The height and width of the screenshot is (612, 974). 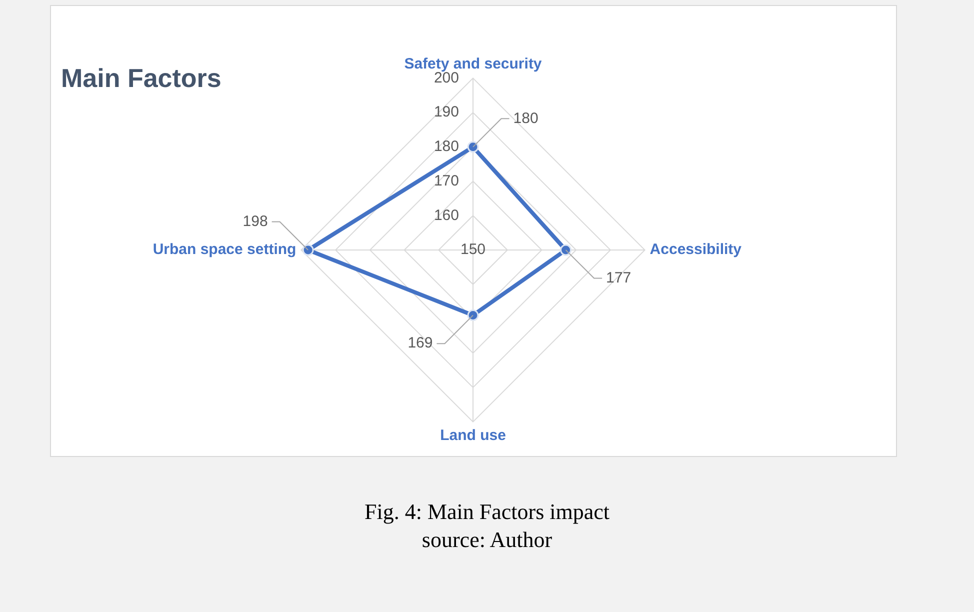 I want to click on y-tick-label: 150, so click(x=473, y=249).